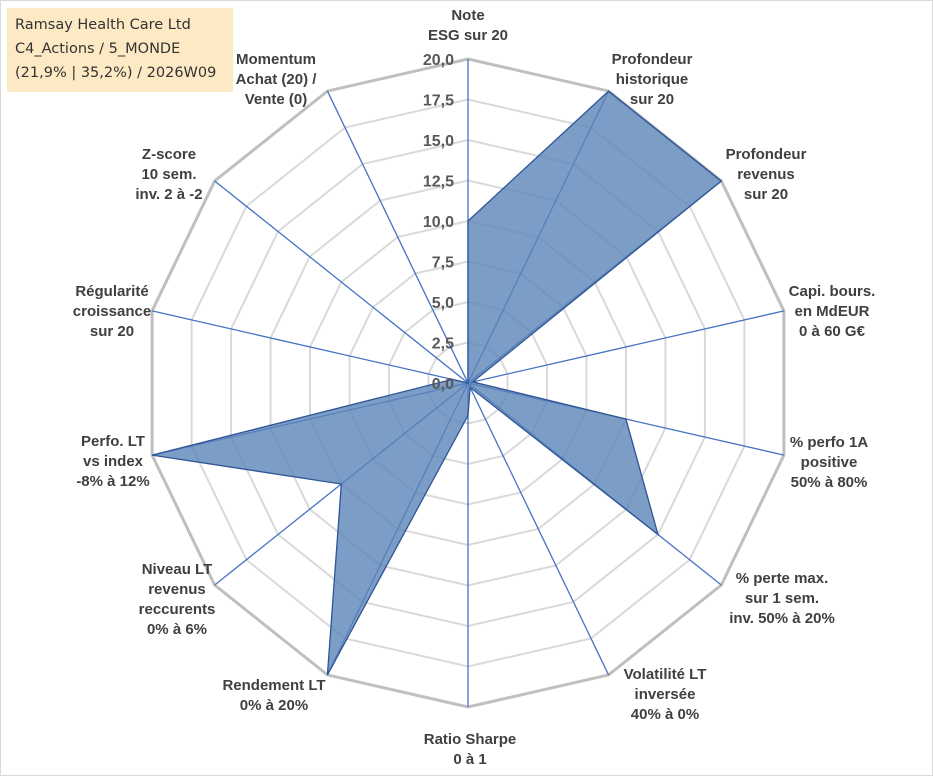  Describe the element at coordinates (103, 25) in the screenshot. I see `company-name: Ramsay Health Care Ltd` at that location.